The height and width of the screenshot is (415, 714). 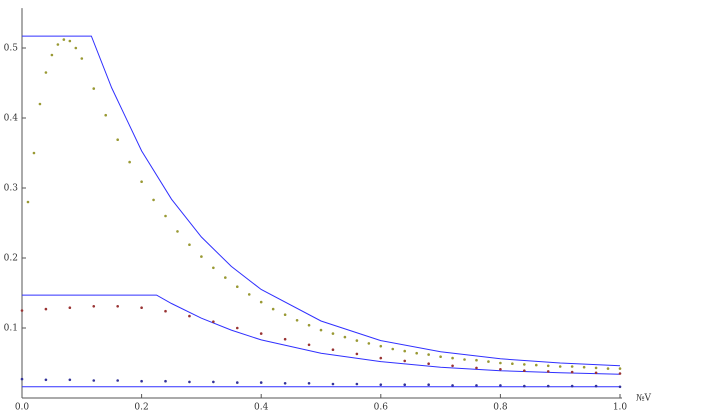 What do you see at coordinates (11, 329) in the screenshot?
I see `y-tick-label: 0.1` at bounding box center [11, 329].